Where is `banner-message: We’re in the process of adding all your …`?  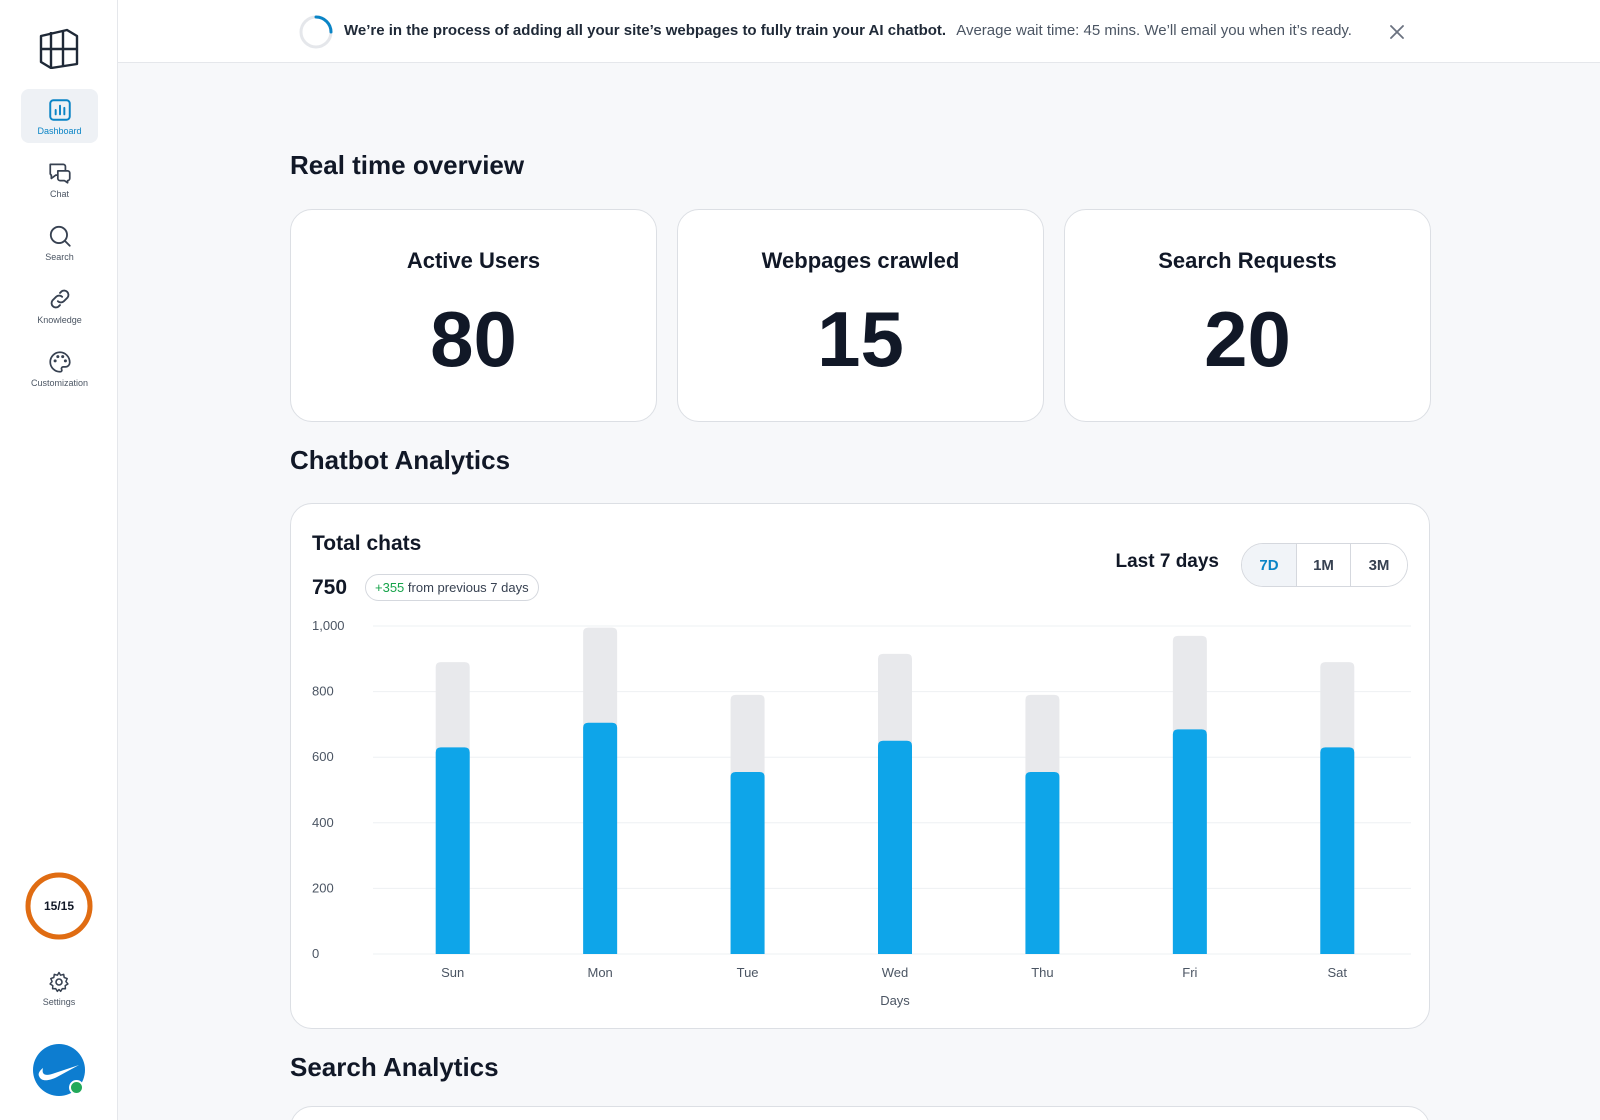
banner-message: We’re in the process of adding all your … is located at coordinates (848, 30).